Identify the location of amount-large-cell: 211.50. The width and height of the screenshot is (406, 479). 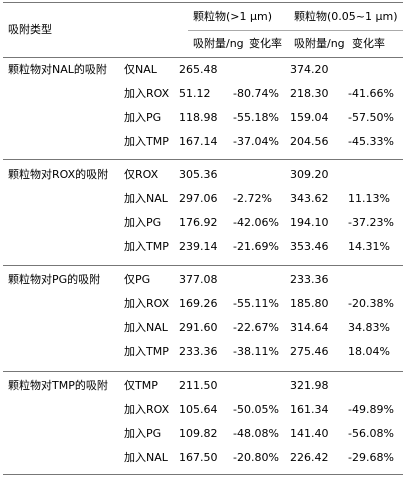
(198, 385).